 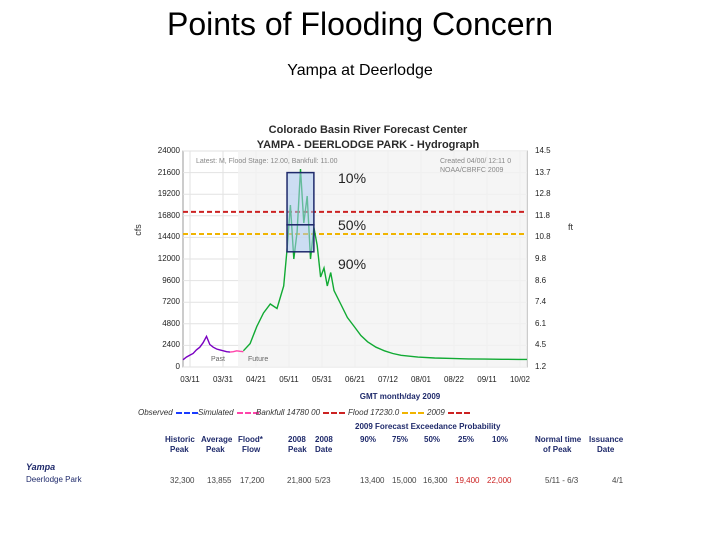 I want to click on table-cell: 21,800, so click(x=299, y=480).